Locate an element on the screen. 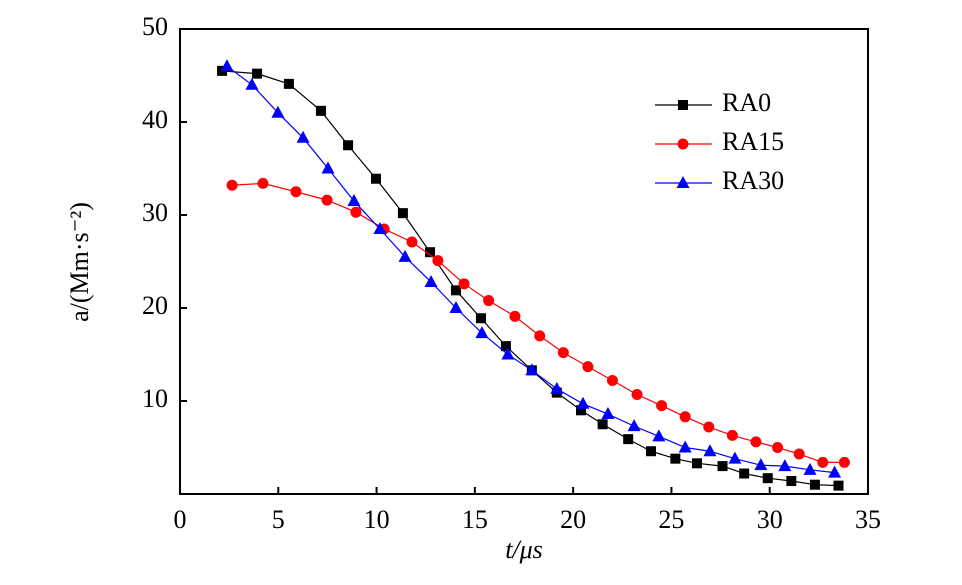 The height and width of the screenshot is (585, 962). y-axis-label: a/(Mm·s⁻²) is located at coordinates (79, 262).